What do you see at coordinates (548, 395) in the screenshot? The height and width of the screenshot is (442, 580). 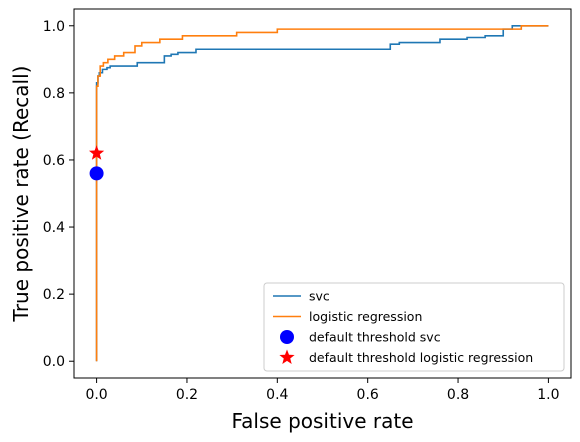 I see `x-tick-label: 1.0` at bounding box center [548, 395].